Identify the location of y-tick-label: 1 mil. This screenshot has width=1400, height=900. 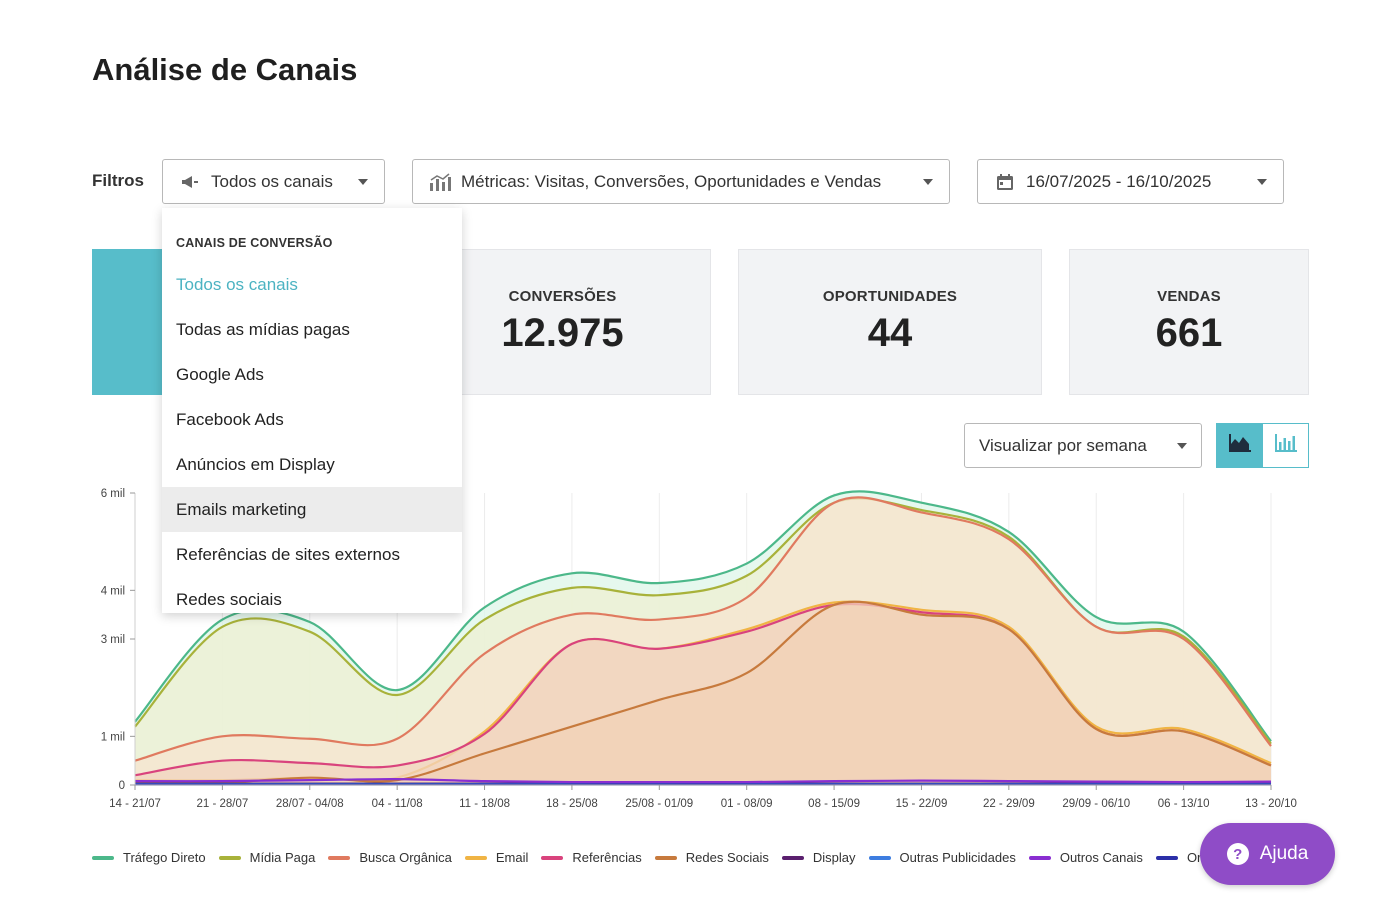
(113, 737).